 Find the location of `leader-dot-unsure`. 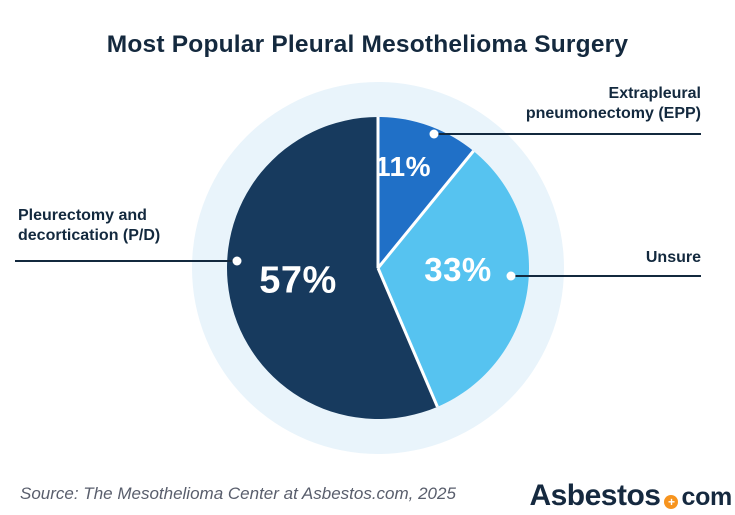

leader-dot-unsure is located at coordinates (511, 276).